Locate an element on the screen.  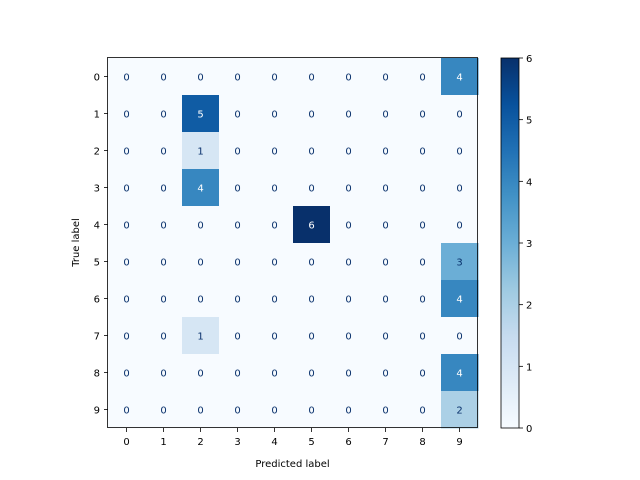
x-tick-label: 9 is located at coordinates (459, 442).